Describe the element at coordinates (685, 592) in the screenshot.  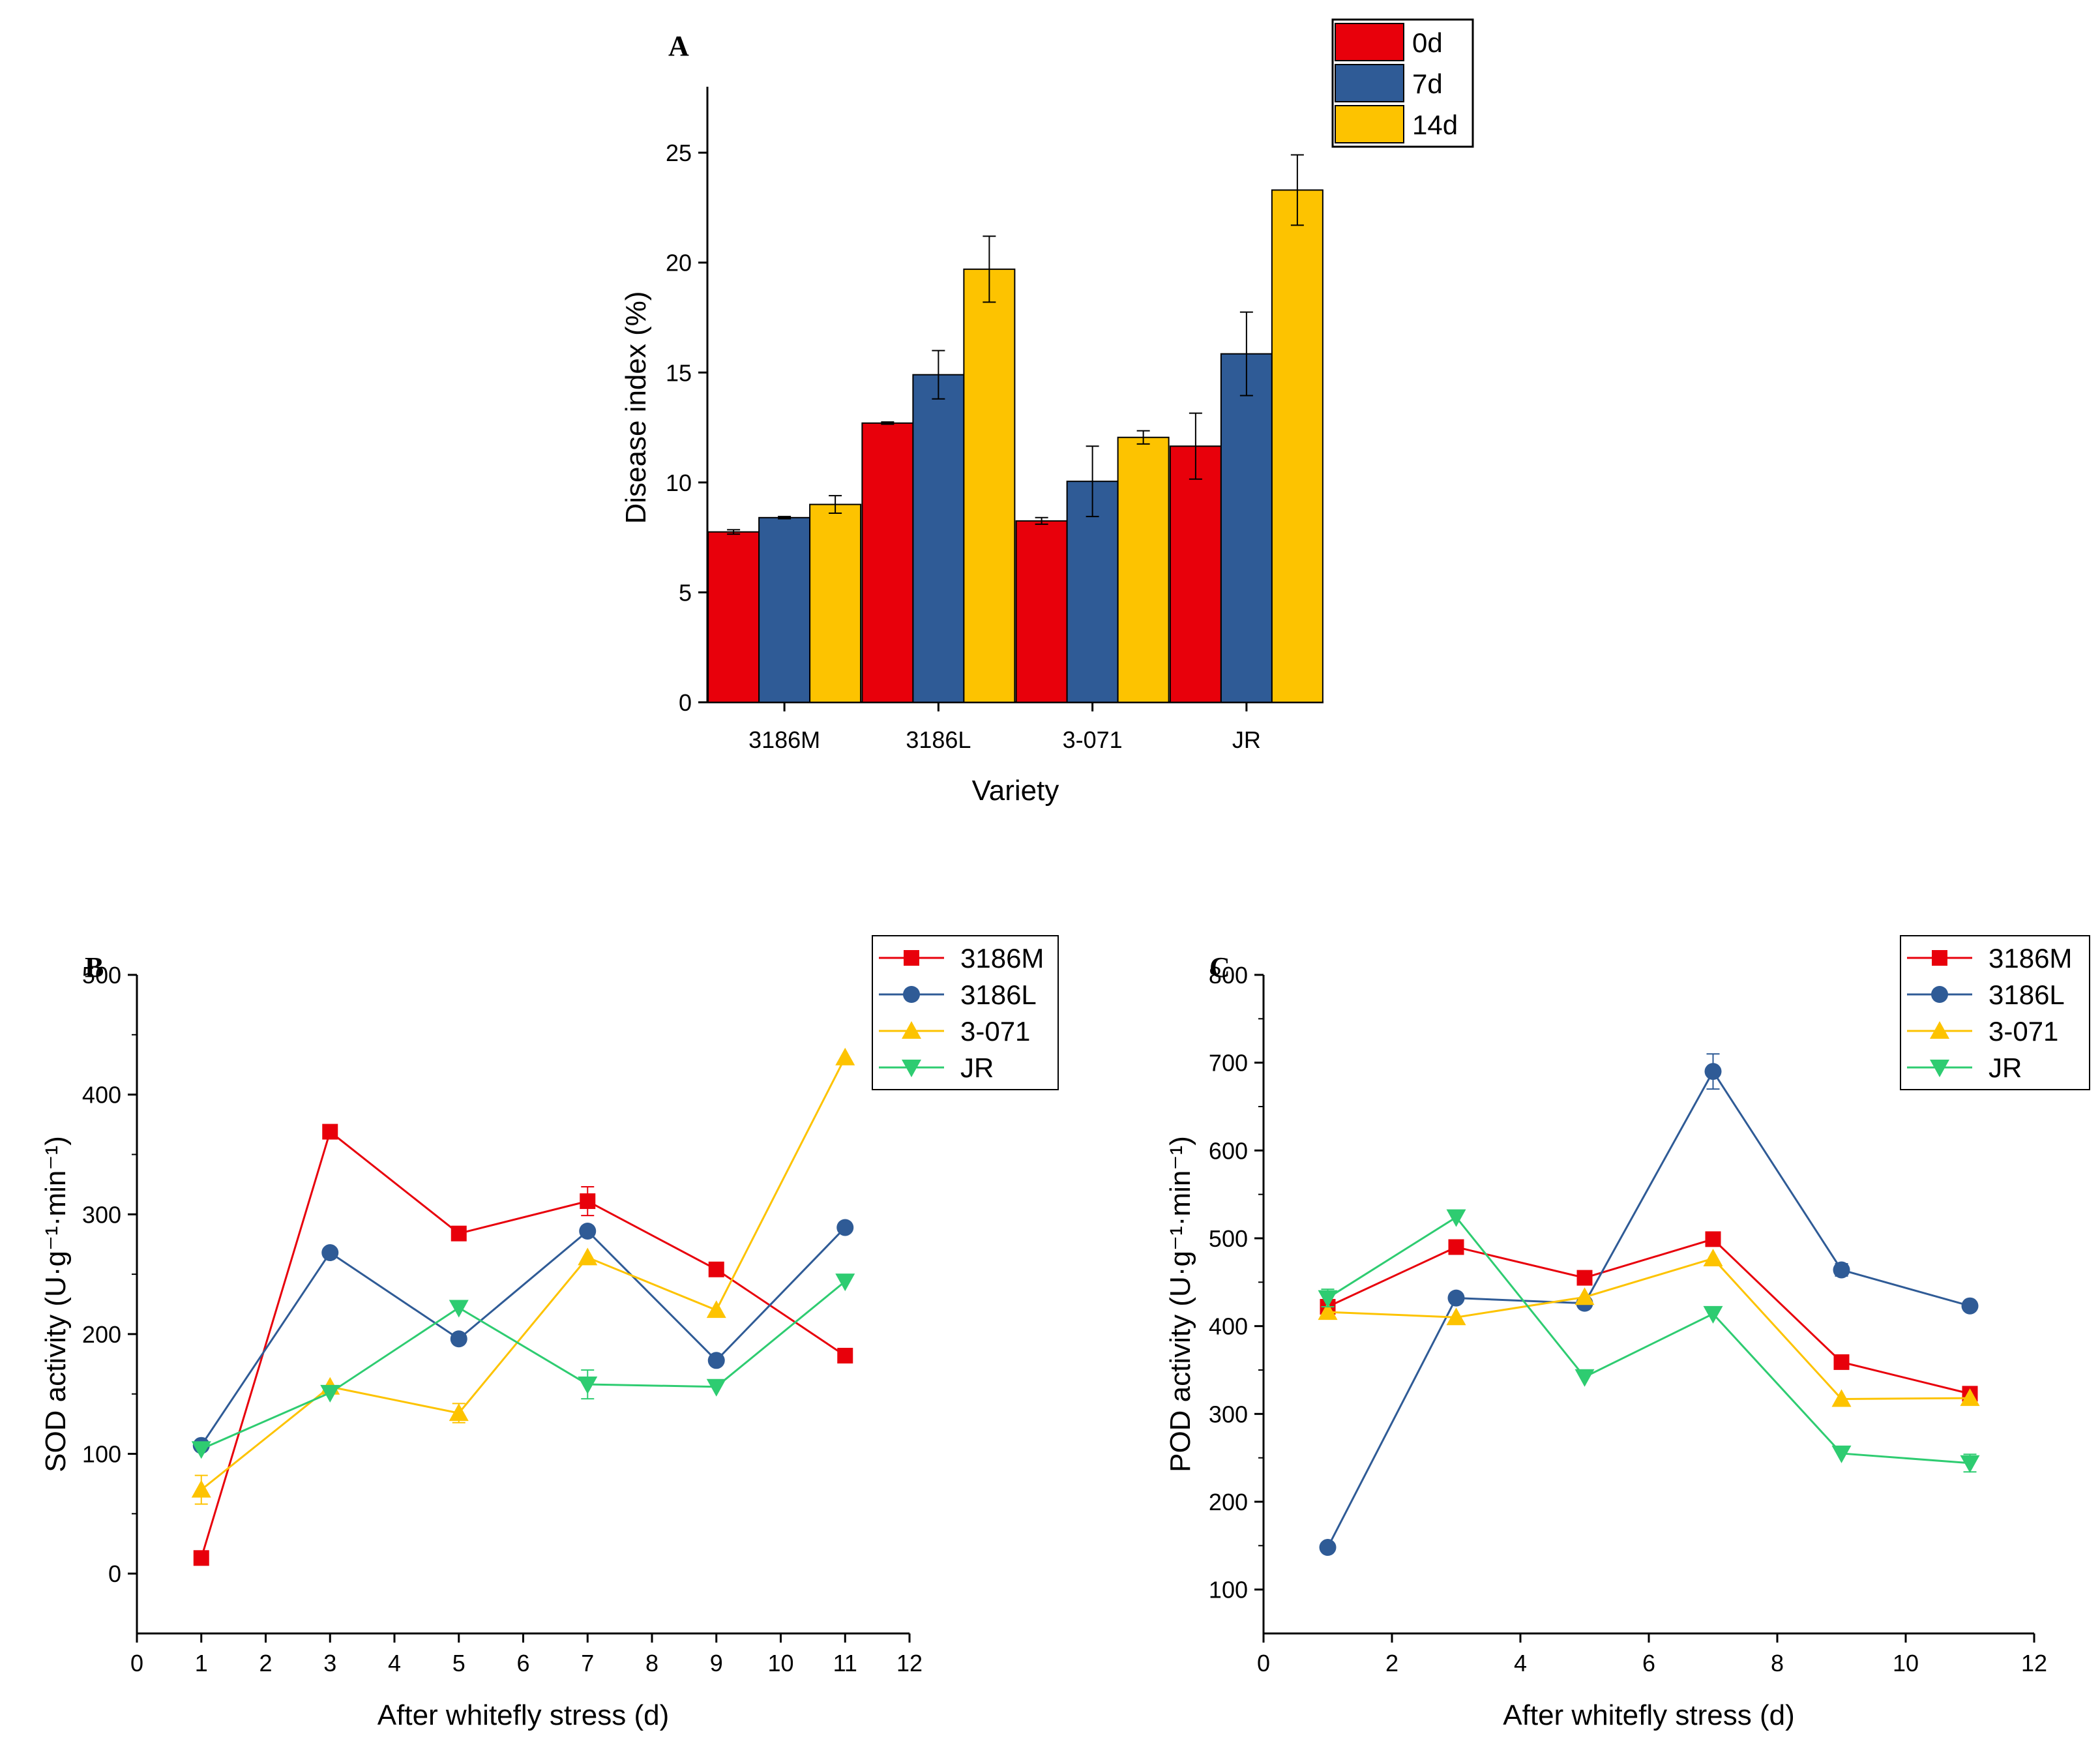
I see `y-tick-label: 5` at that location.